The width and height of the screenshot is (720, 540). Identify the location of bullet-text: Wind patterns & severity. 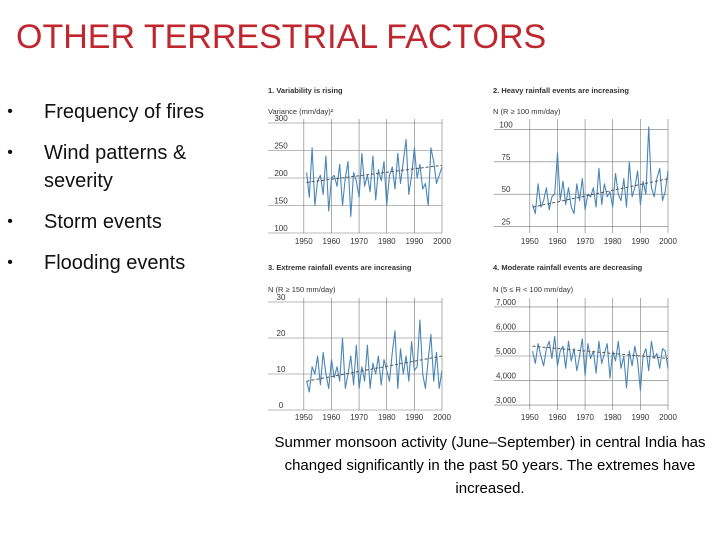
(115, 167).